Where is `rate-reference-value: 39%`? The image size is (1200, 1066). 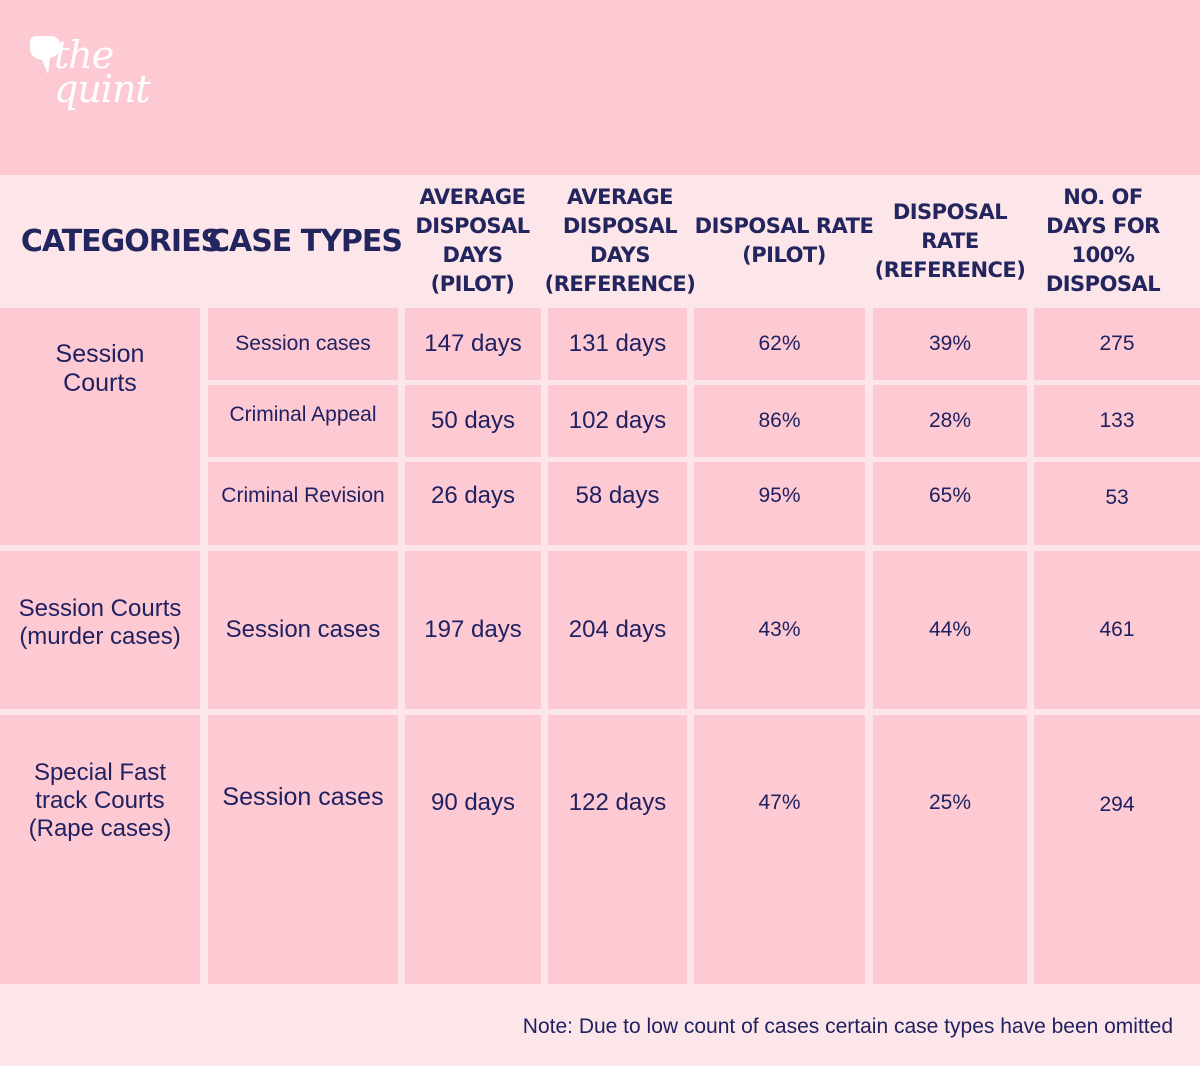
rate-reference-value: 39% is located at coordinates (950, 343).